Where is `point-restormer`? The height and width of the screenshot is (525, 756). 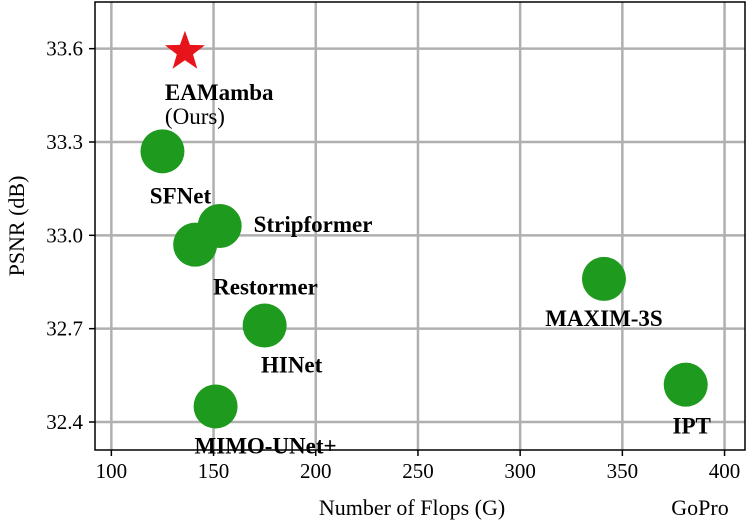 point-restormer is located at coordinates (195, 244).